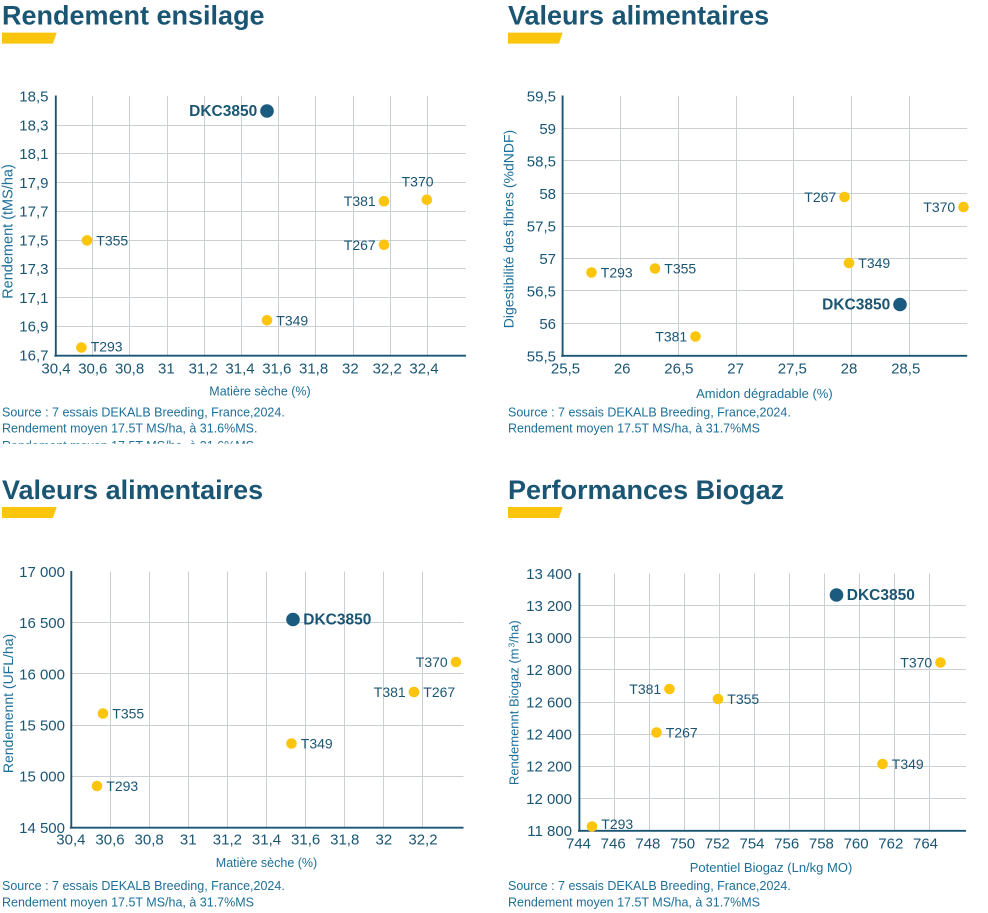 Image resolution: width=988 pixels, height=913 pixels. Describe the element at coordinates (549, 734) in the screenshot. I see `svg-text: 12 400` at that location.